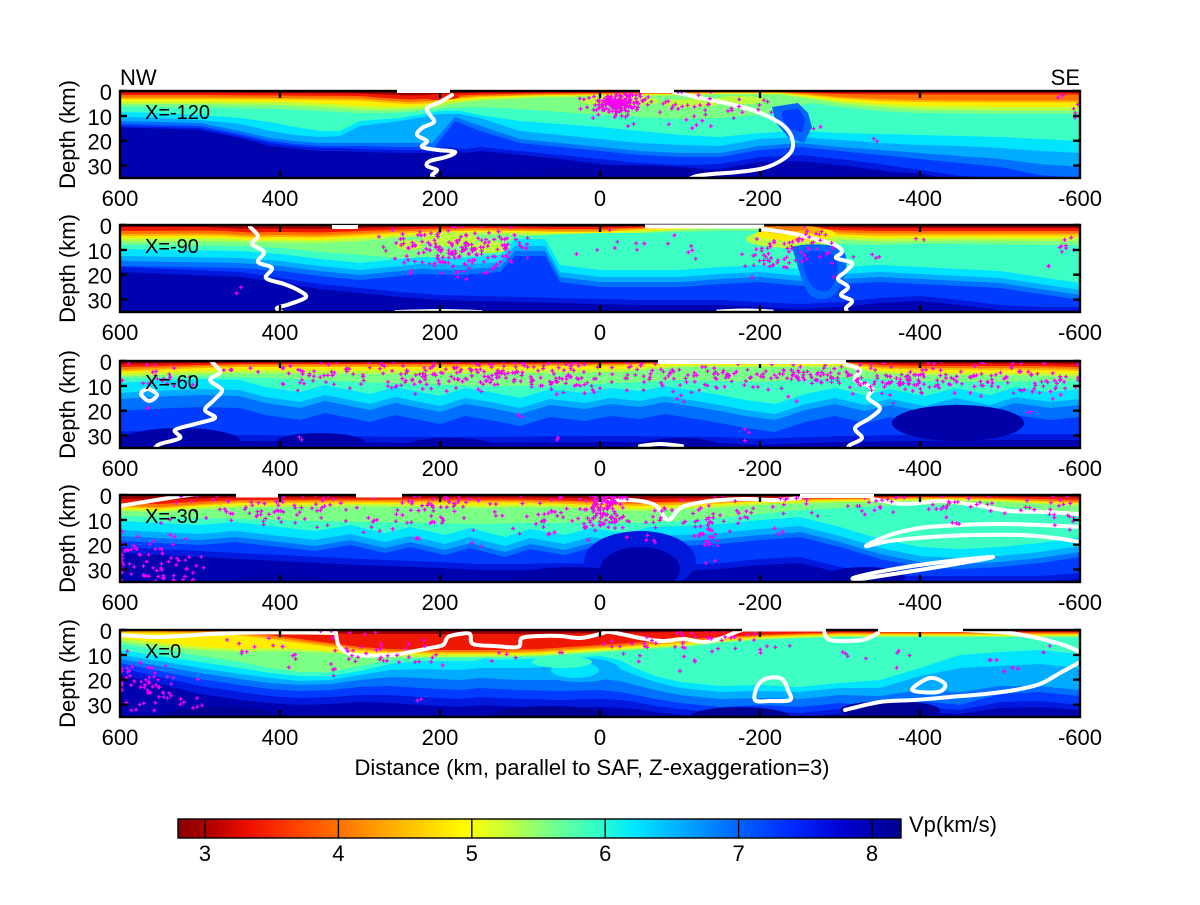 The height and width of the screenshot is (905, 1200). I want to click on svg-text: 3, so click(205, 853).